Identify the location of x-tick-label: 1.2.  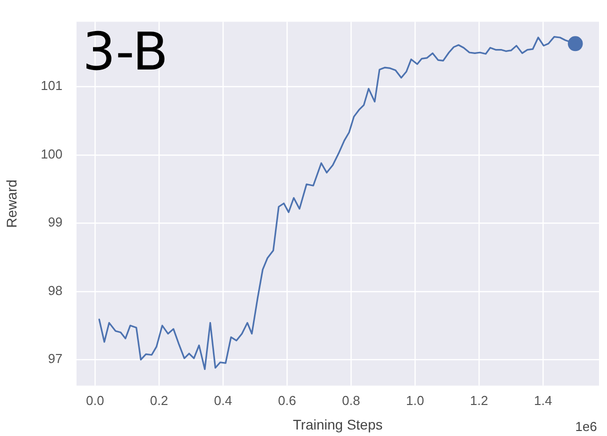
(479, 400).